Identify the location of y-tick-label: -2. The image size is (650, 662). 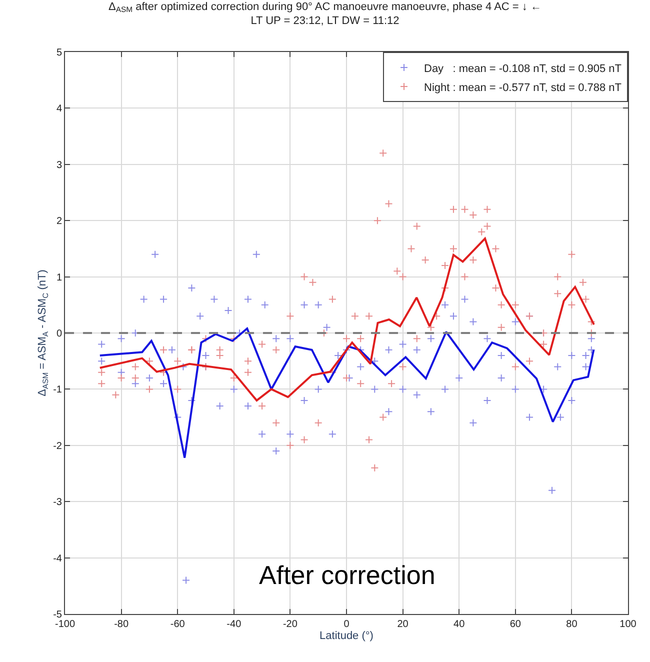
(57, 446).